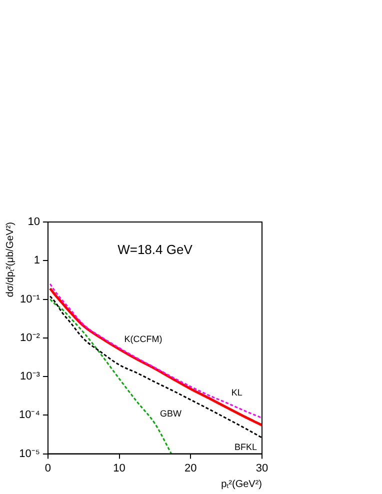 The width and height of the screenshot is (382, 494). I want to click on y-tick-label: 10⁻⁴, so click(29, 415).